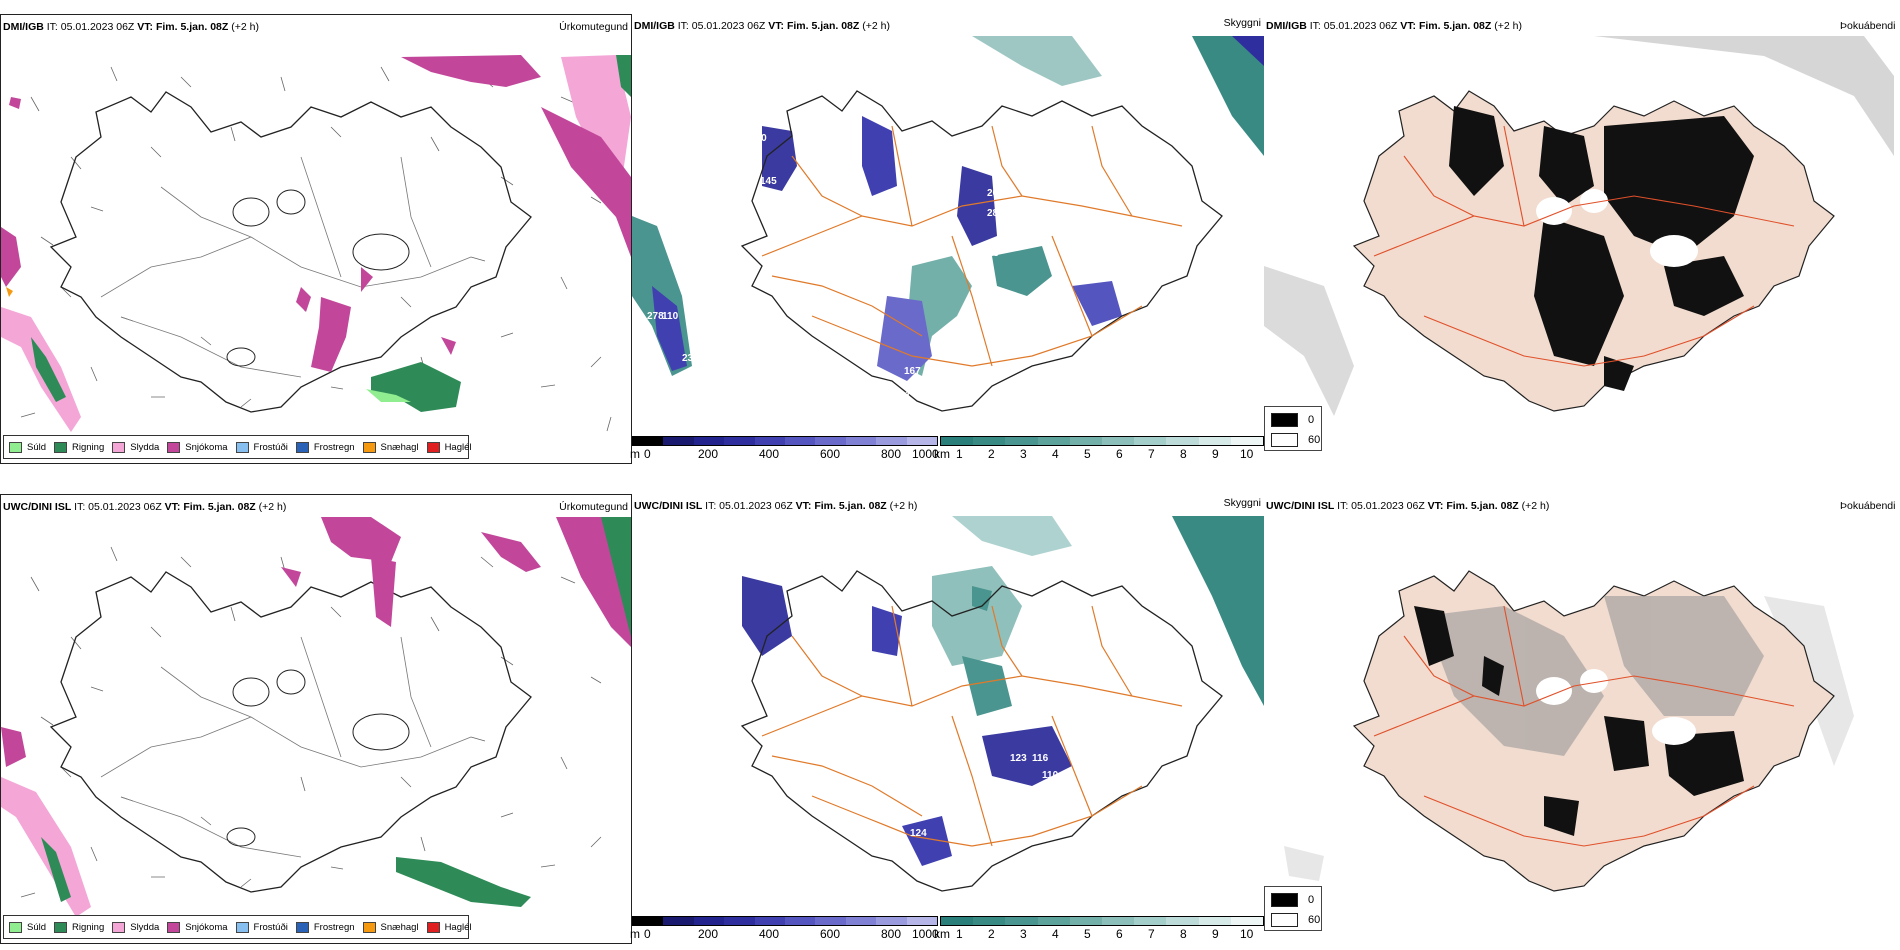 Image resolution: width=1900 pixels, height=950 pixels. I want to click on svg-text: 145, so click(768, 181).